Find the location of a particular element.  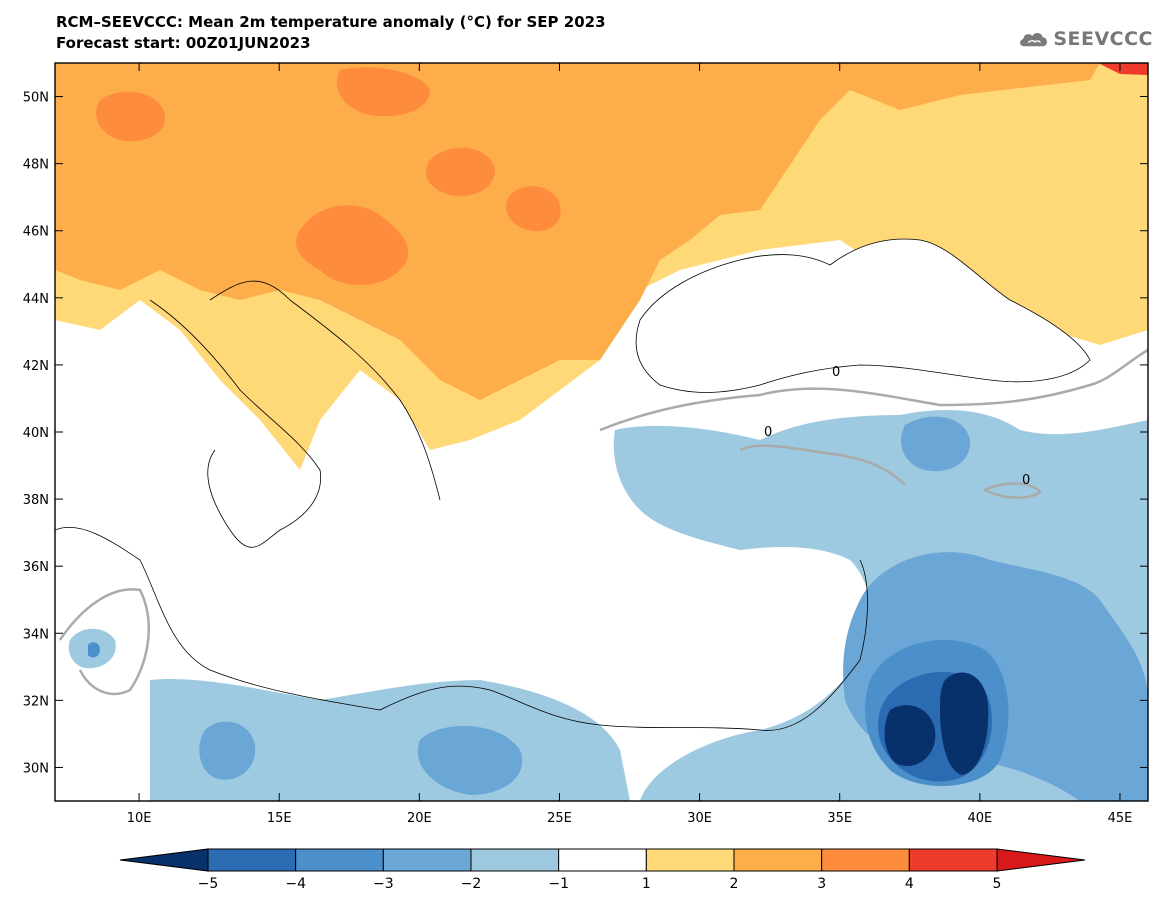

lon-tick-label: 45E is located at coordinates (1120, 818).